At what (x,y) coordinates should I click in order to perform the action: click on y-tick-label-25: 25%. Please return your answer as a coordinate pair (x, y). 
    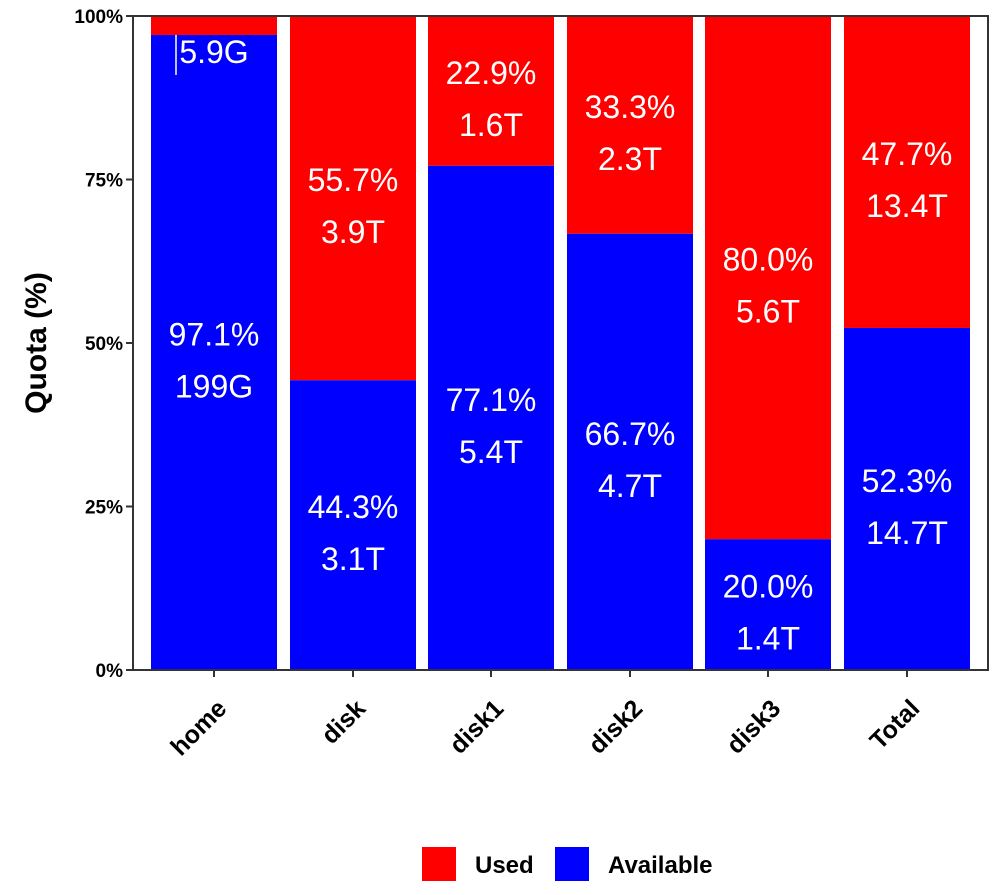
    Looking at the image, I should click on (104, 508).